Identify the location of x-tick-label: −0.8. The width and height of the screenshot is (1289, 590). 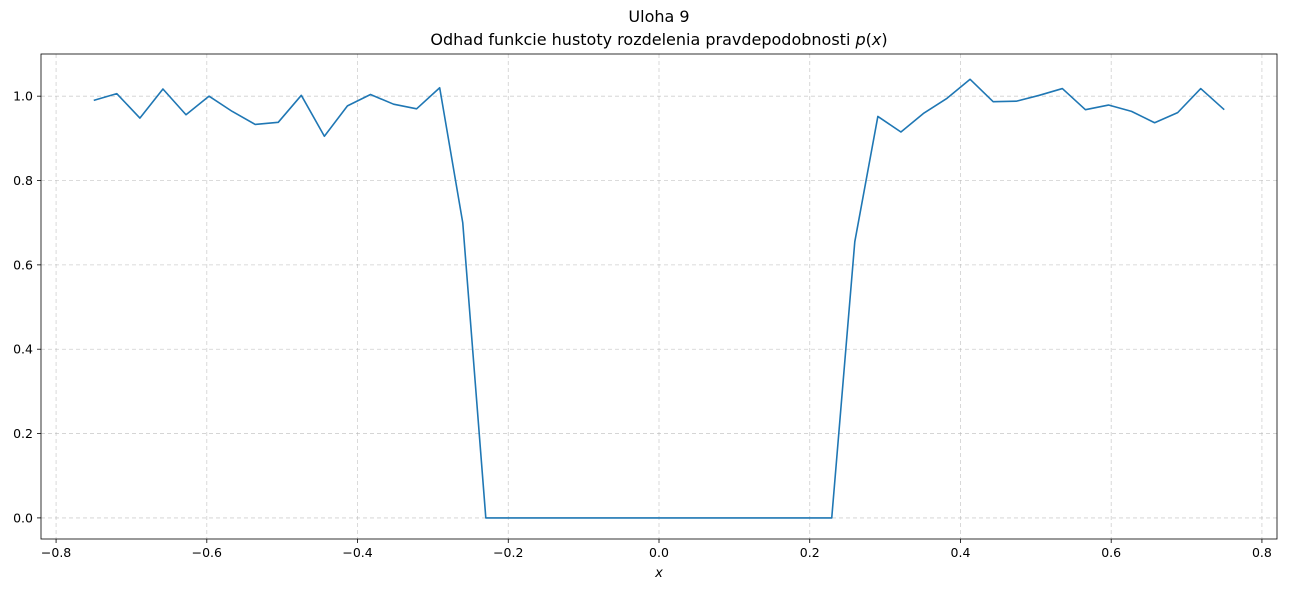
(56, 552).